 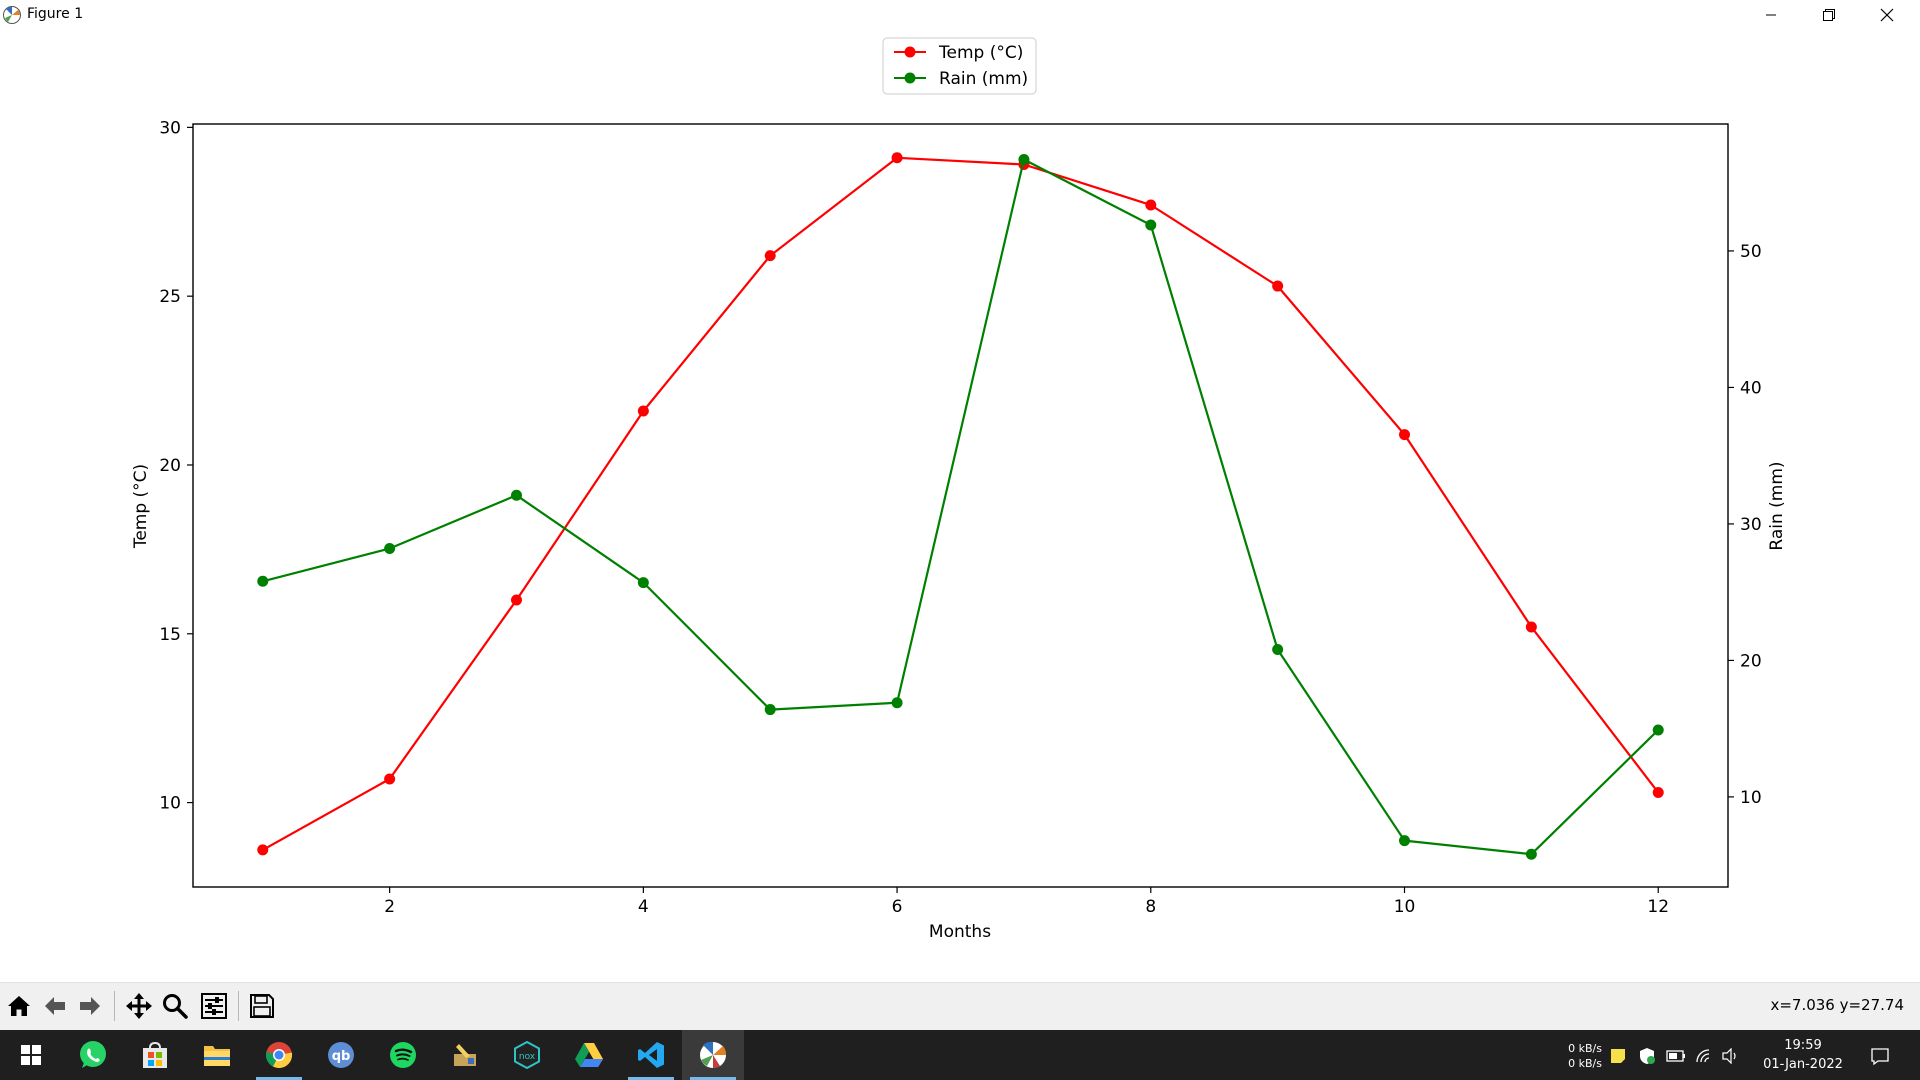 I want to click on move-icon, so click(x=139, y=1006).